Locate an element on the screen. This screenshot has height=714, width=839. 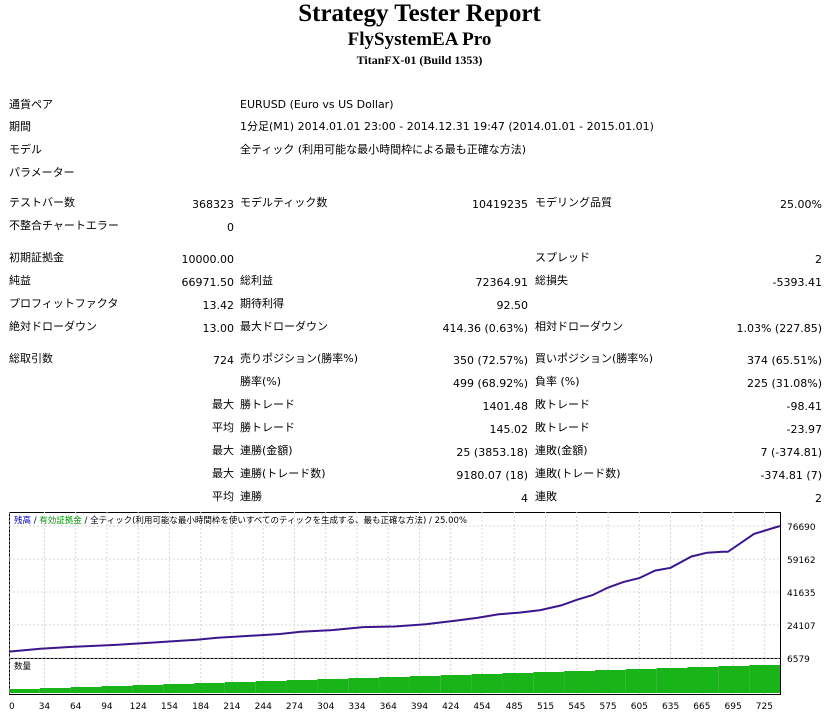
loss-rate-label: 負率 (%) is located at coordinates (557, 381).